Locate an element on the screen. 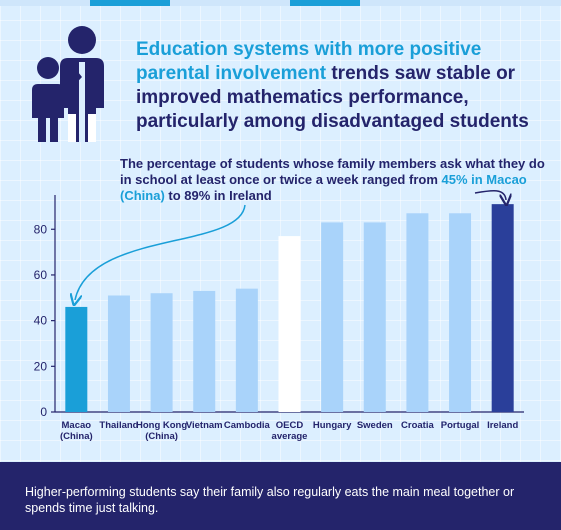 This screenshot has width=561, height=530. subhead-ireland: 89% in Ireland is located at coordinates (228, 195).